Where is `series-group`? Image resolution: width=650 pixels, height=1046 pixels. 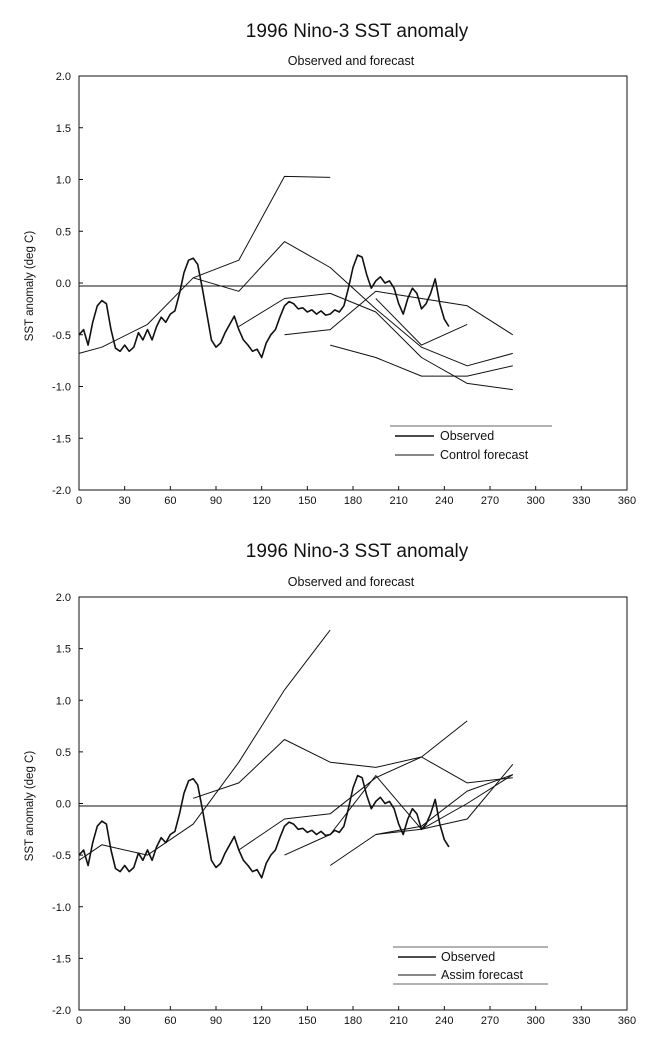 series-group is located at coordinates (296, 283).